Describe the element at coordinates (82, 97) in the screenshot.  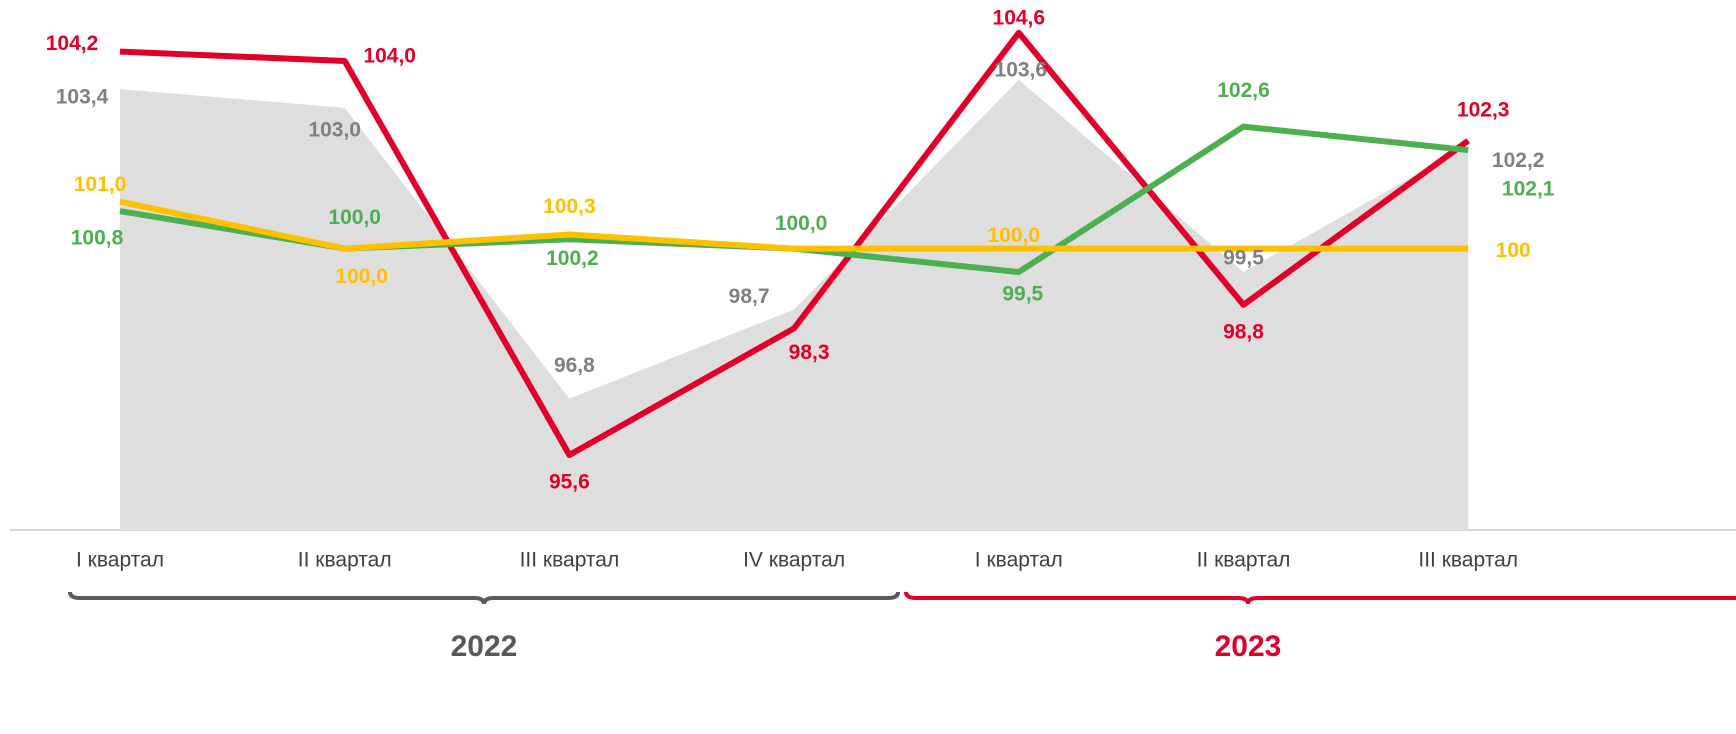
I see `value-label: 103,4` at that location.